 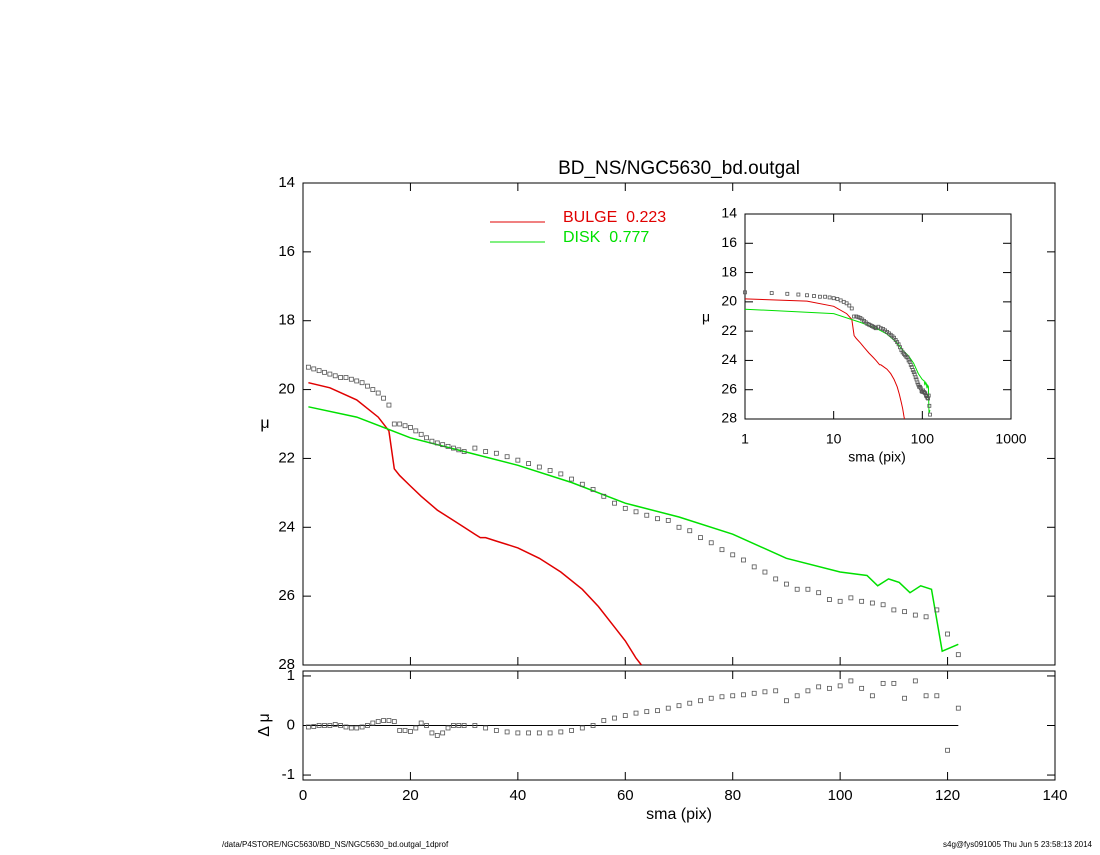 What do you see at coordinates (625, 795) in the screenshot?
I see `x-tick-label: 60` at bounding box center [625, 795].